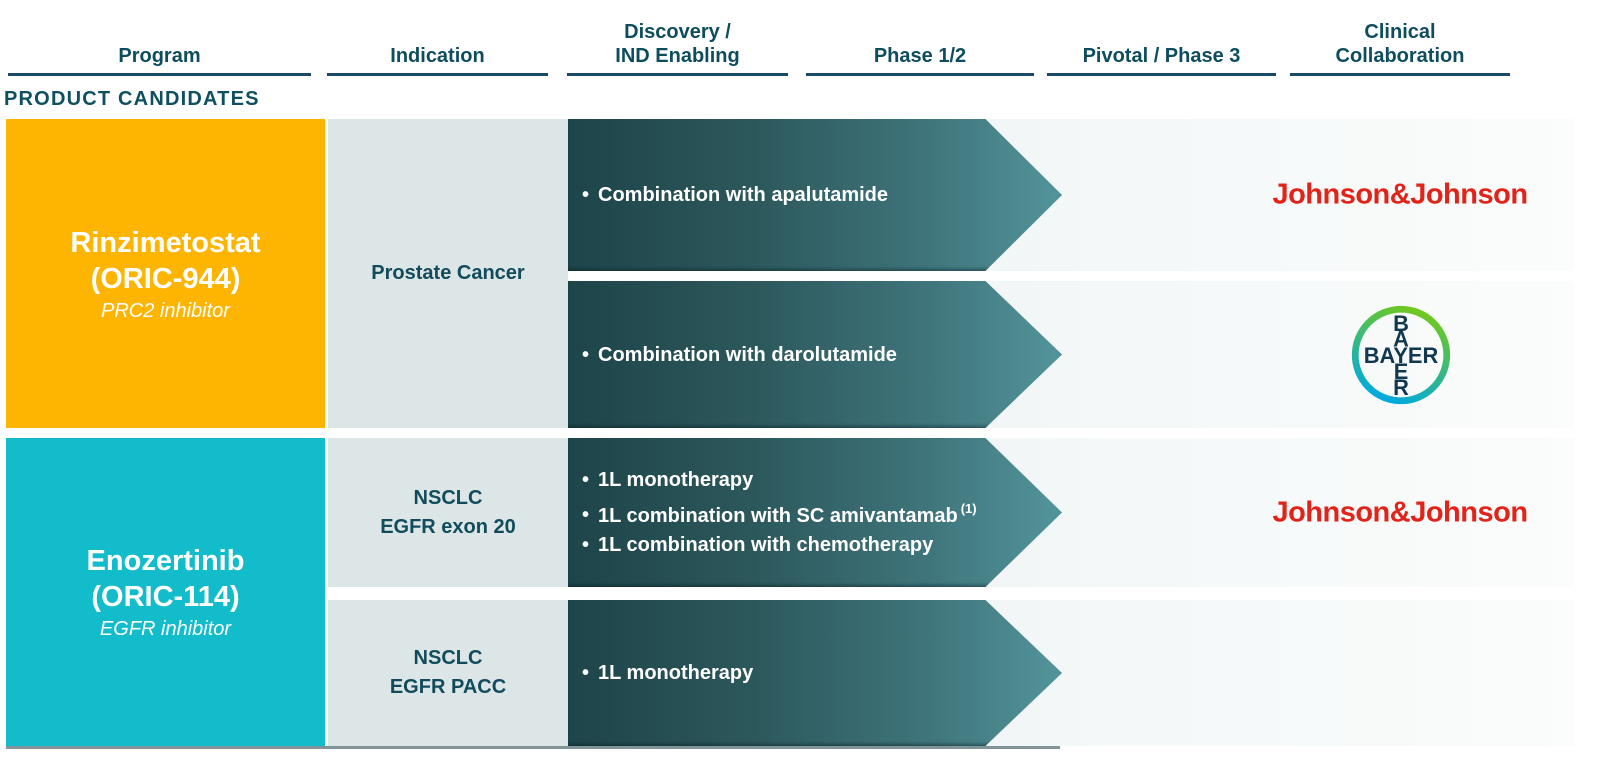 This screenshot has height=757, width=1600. Describe the element at coordinates (677, 56) in the screenshot. I see `column-header-line: IND Enabling` at that location.